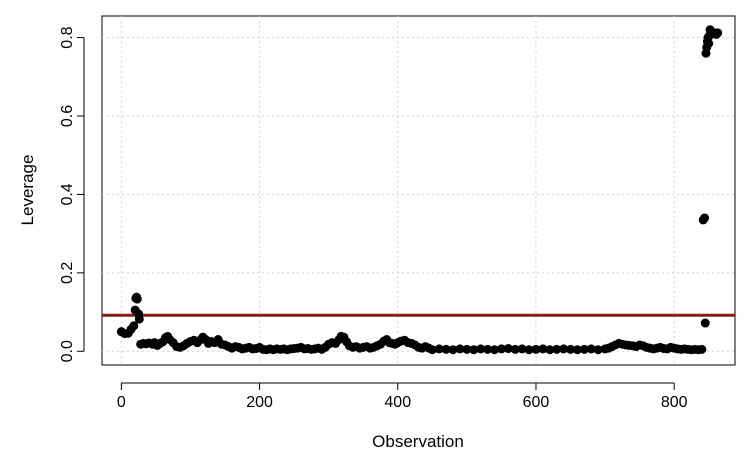 The width and height of the screenshot is (756, 462). What do you see at coordinates (67, 194) in the screenshot?
I see `y-tick-label: 0.4` at bounding box center [67, 194].